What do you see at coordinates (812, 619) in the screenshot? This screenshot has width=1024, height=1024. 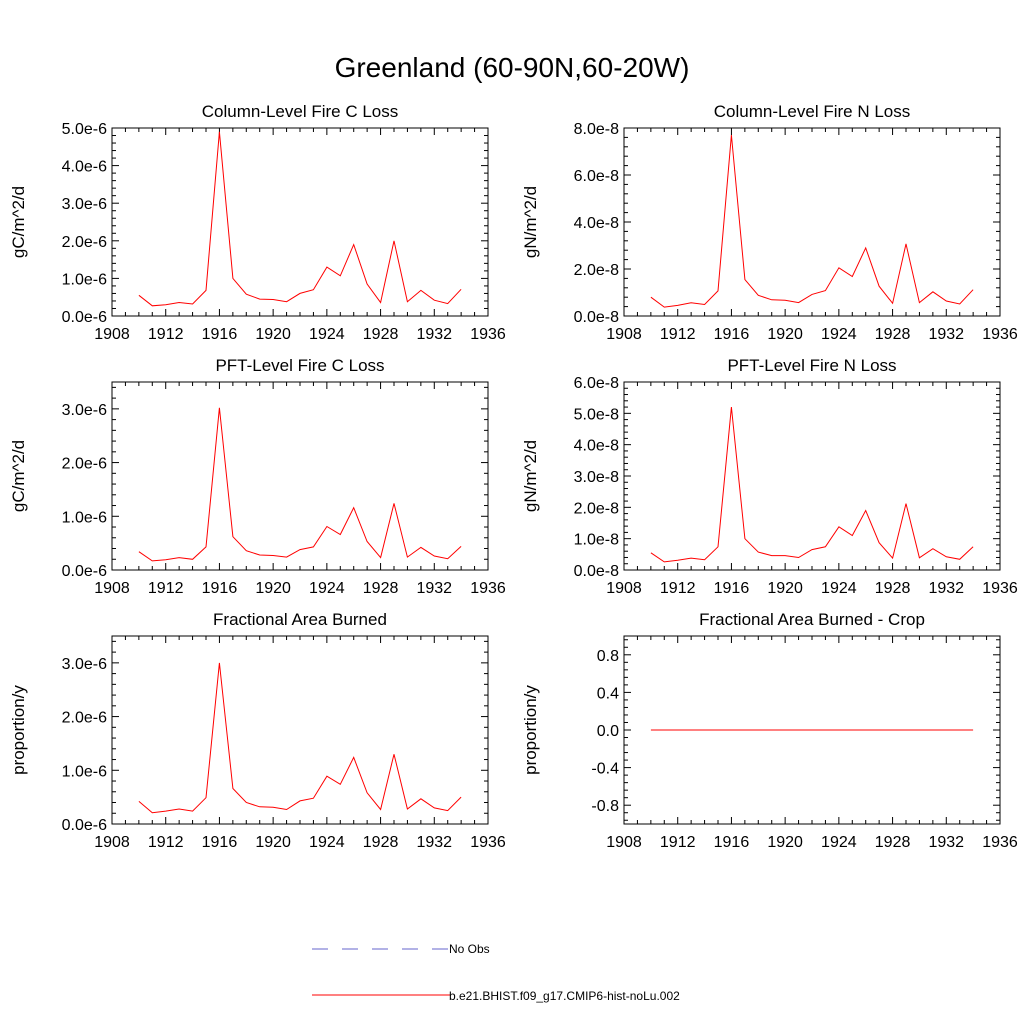 I see `panel-title: Fractional Area Burned - Crop` at bounding box center [812, 619].